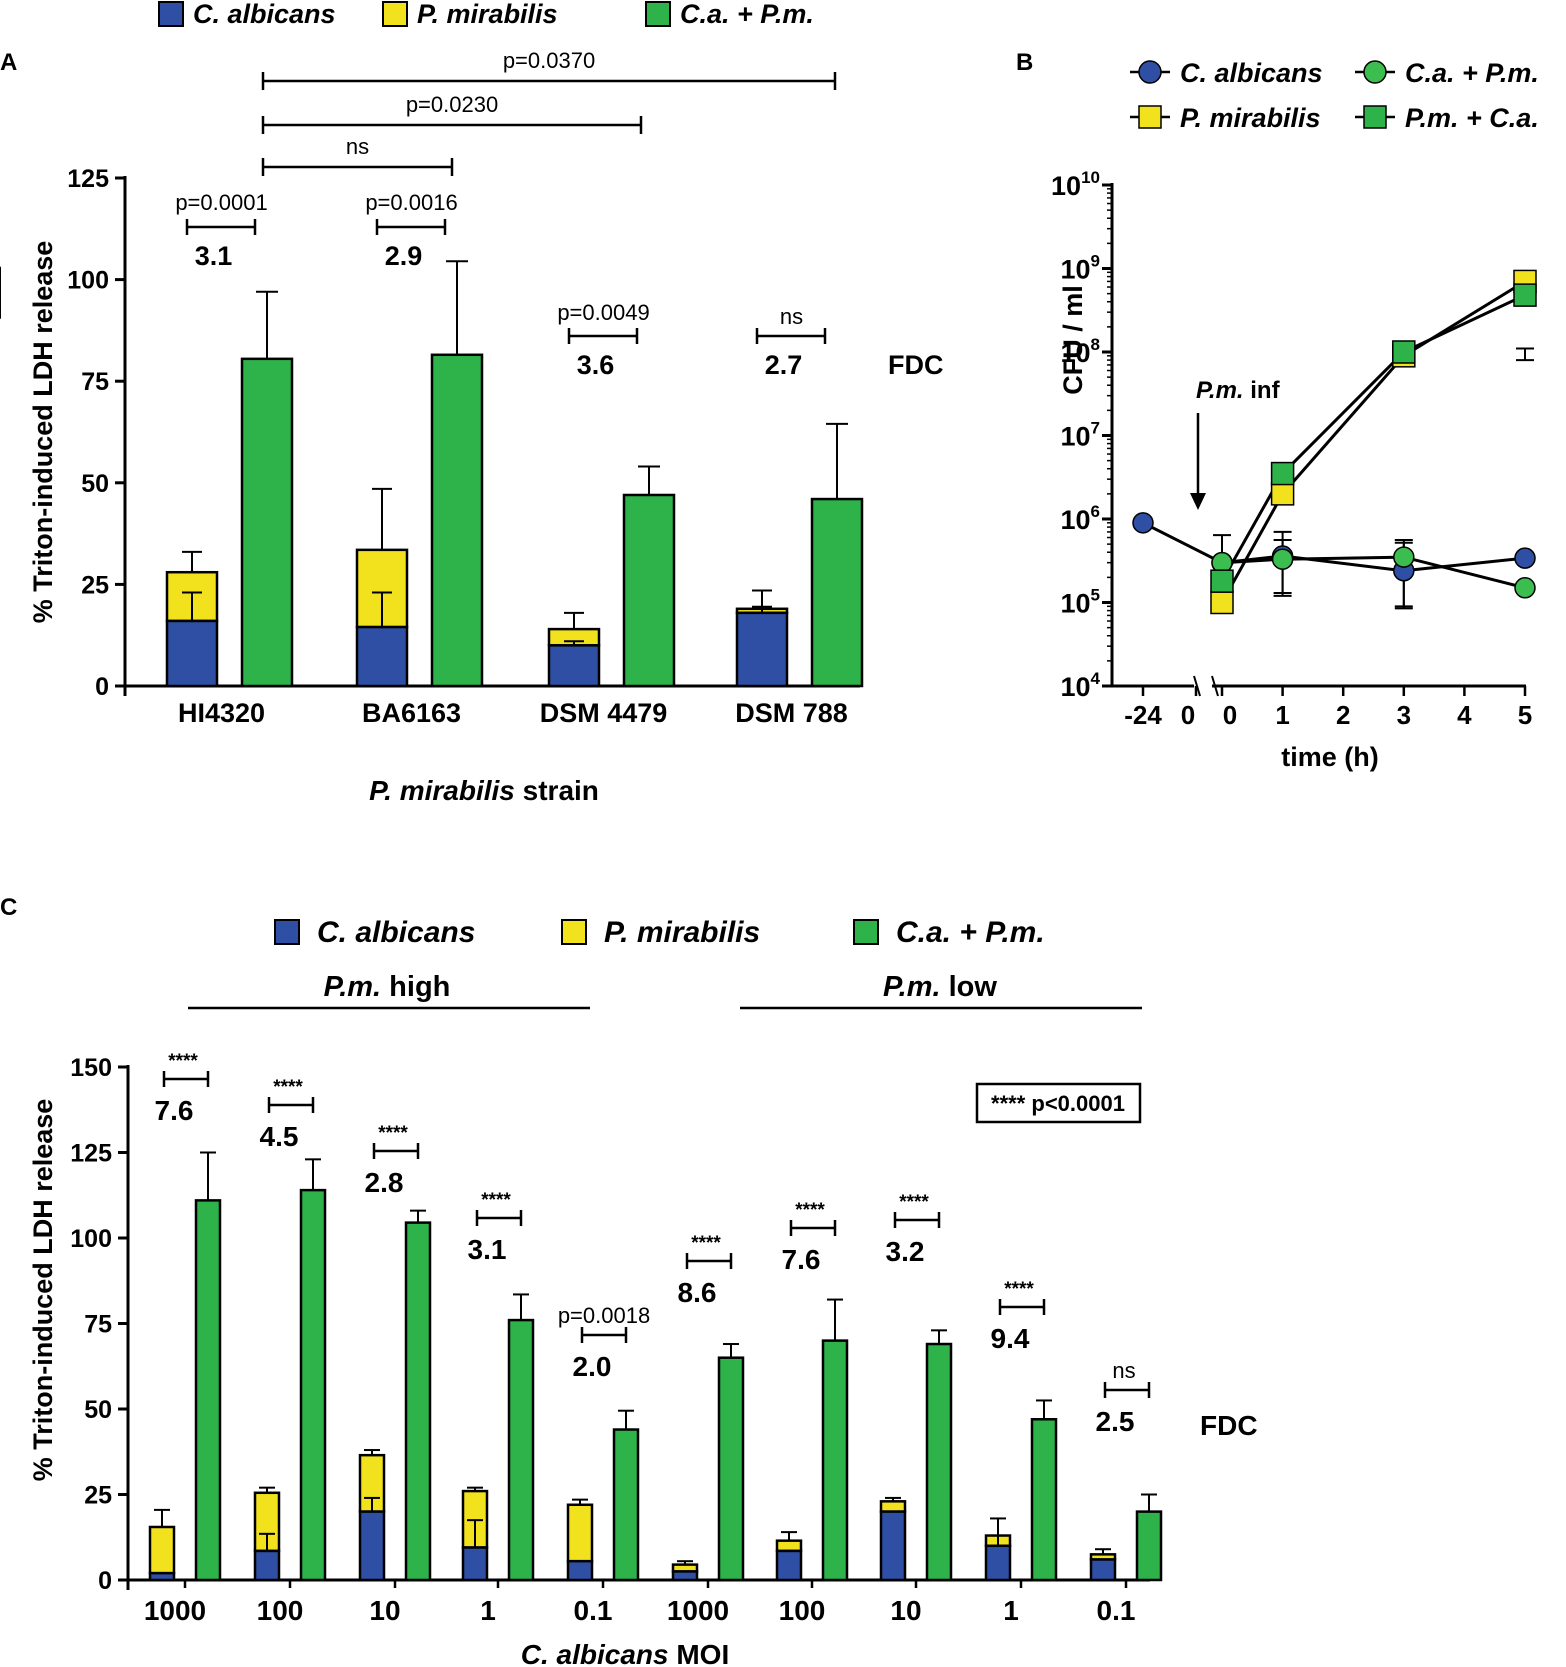 The width and height of the screenshot is (1566, 1667). What do you see at coordinates (697, 1292) in the screenshot?
I see `fdc-value-c-6: 8.6` at bounding box center [697, 1292].